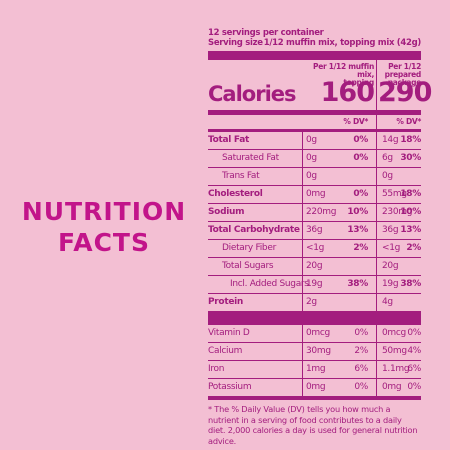  Describe the element at coordinates (314, 112) in the screenshot. I see `divider-thick` at that location.